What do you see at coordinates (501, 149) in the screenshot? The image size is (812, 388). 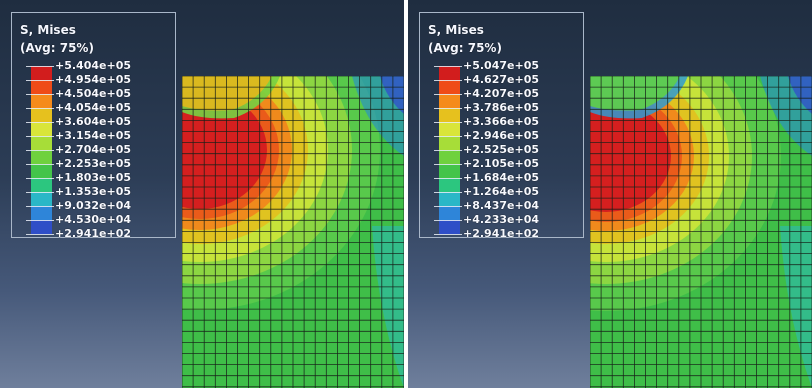 I see `legend-value-7: +2.525e+05` at bounding box center [501, 149].